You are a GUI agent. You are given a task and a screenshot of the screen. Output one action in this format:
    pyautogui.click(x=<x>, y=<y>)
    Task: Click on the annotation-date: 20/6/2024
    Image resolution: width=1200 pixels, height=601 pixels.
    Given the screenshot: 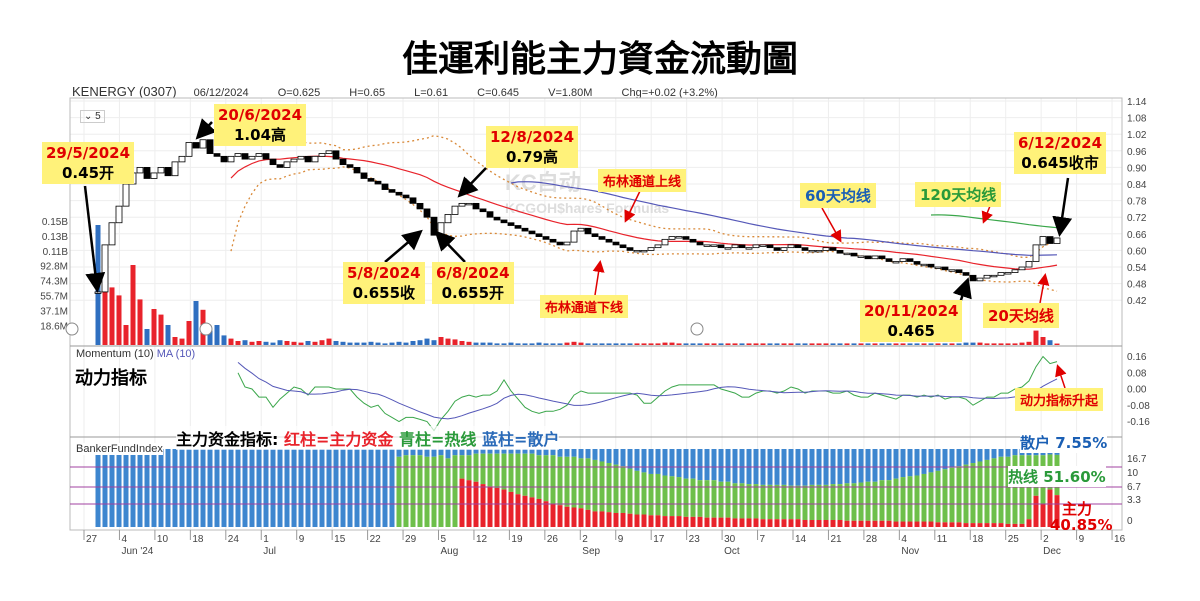 What is the action you would take?
    pyautogui.click(x=260, y=115)
    